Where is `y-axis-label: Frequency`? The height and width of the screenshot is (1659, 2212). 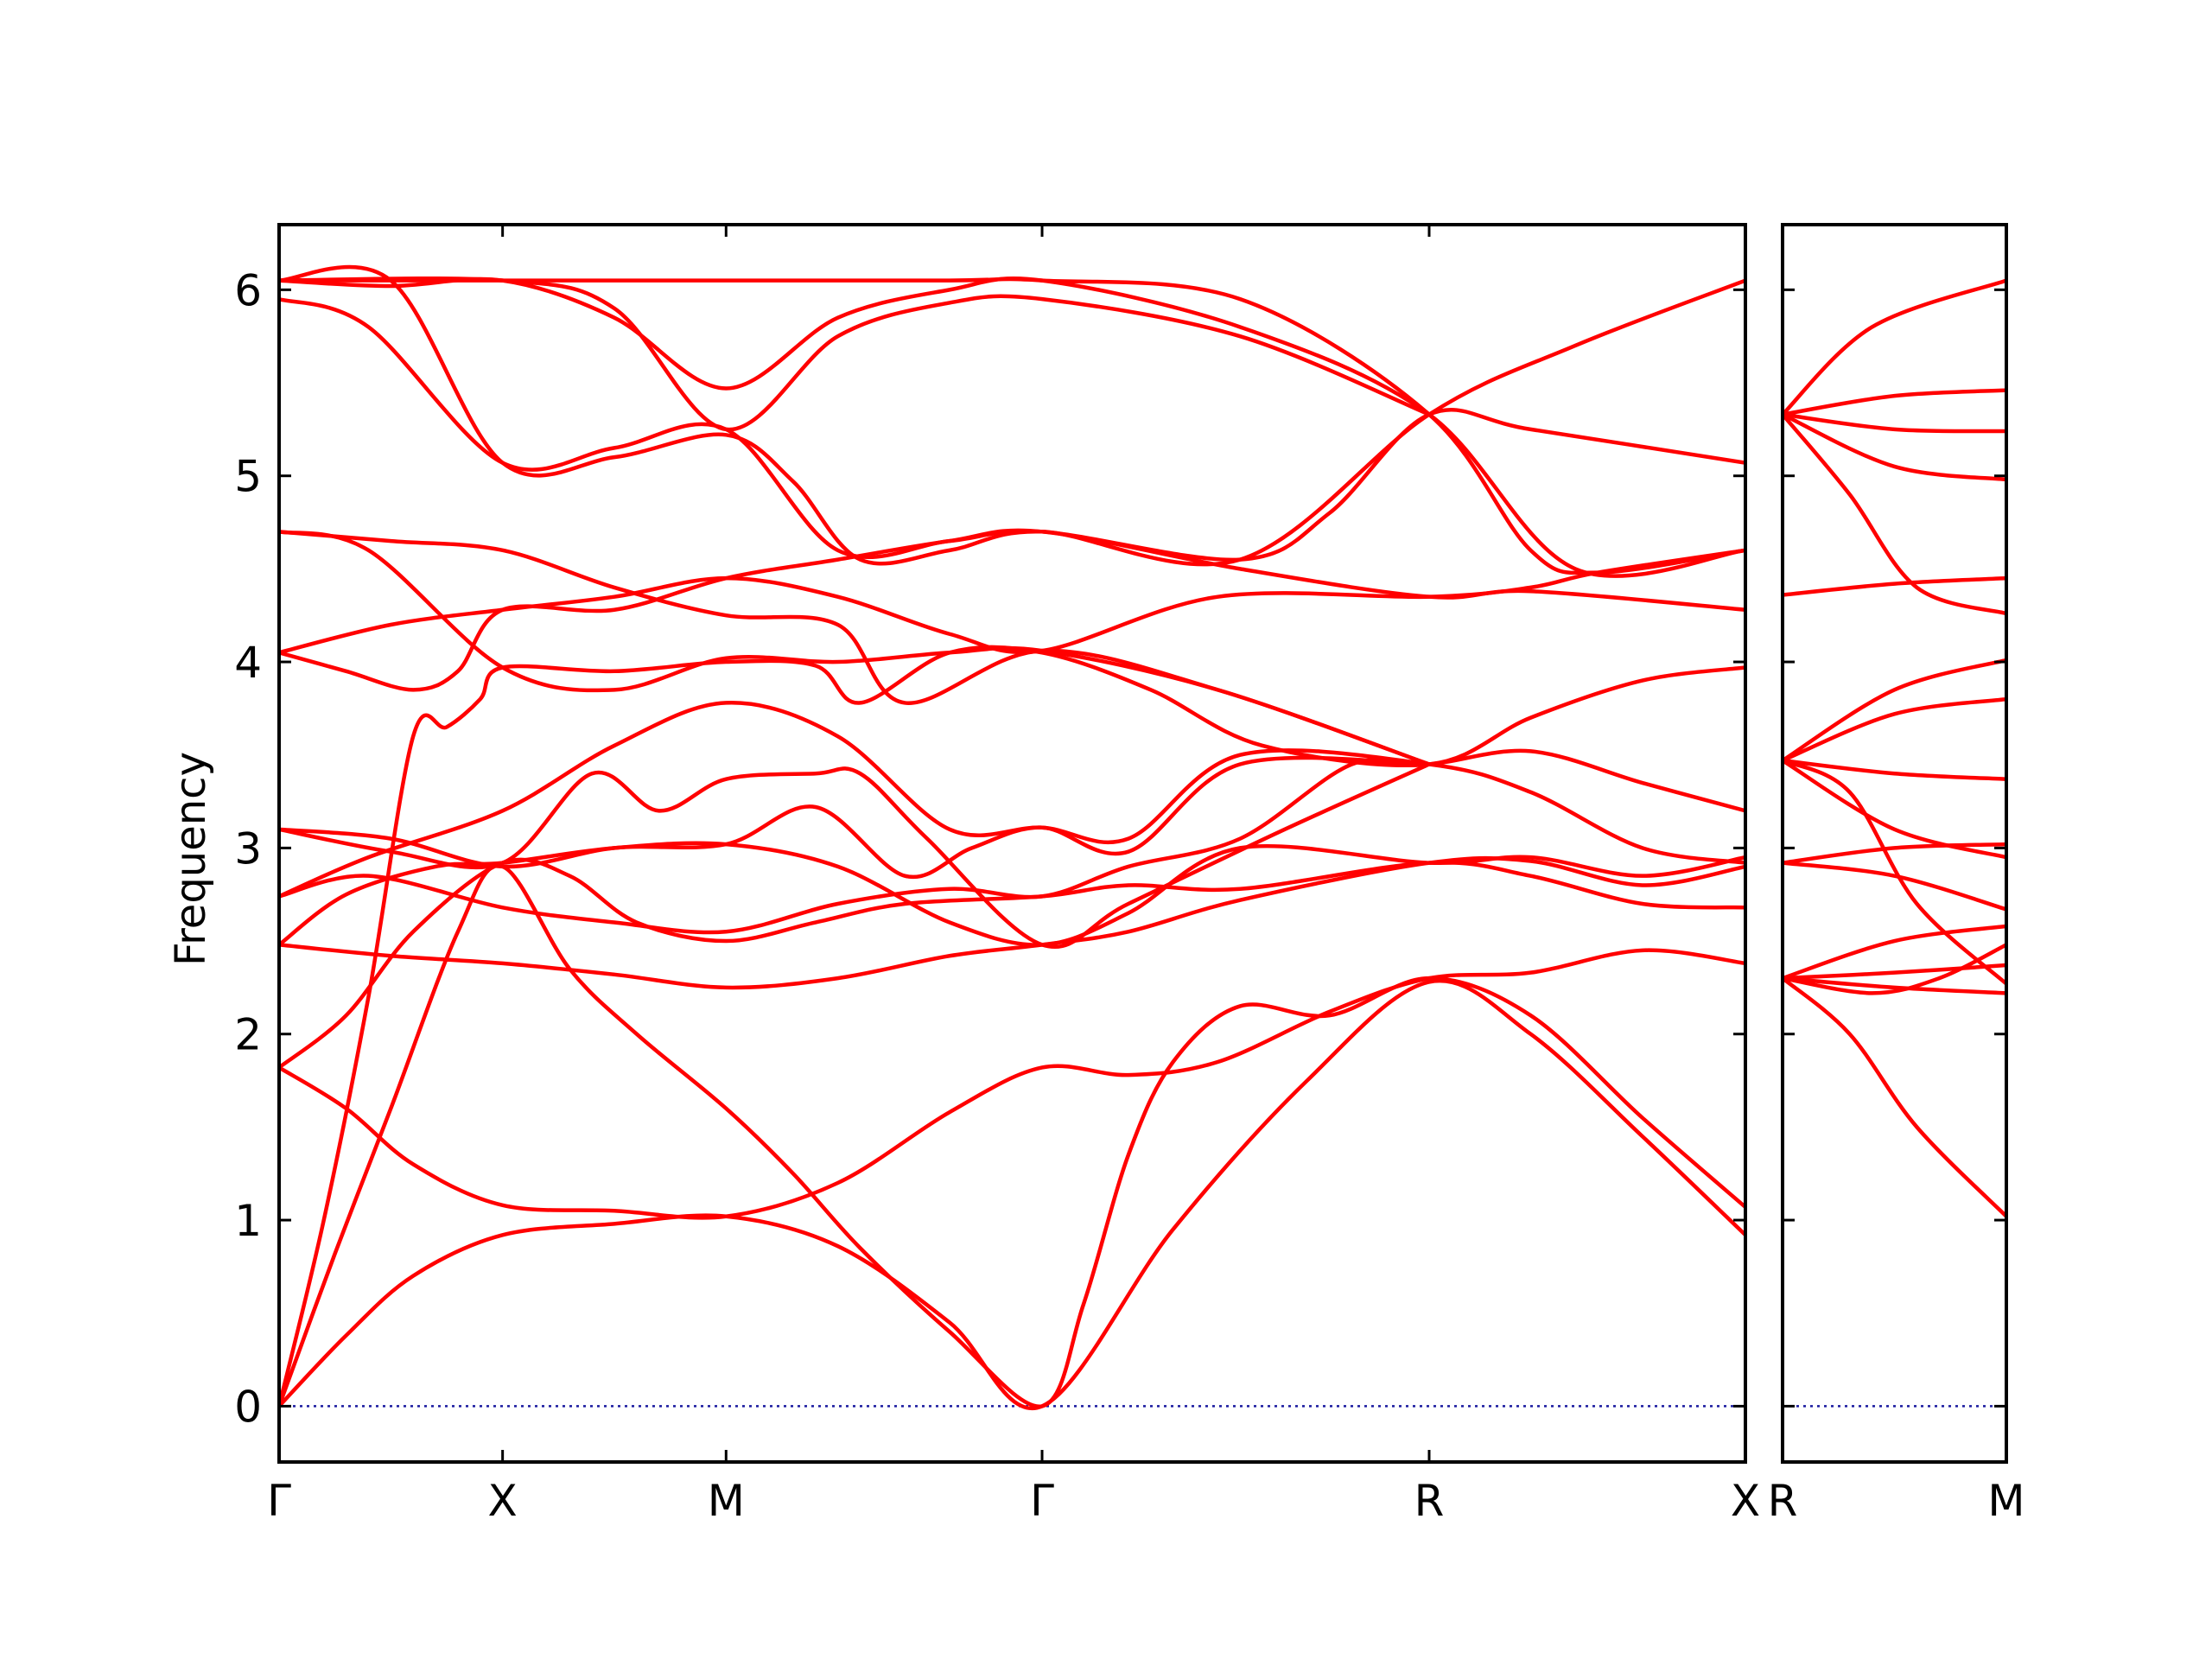 y-axis-label: Frequency is located at coordinates (191, 859).